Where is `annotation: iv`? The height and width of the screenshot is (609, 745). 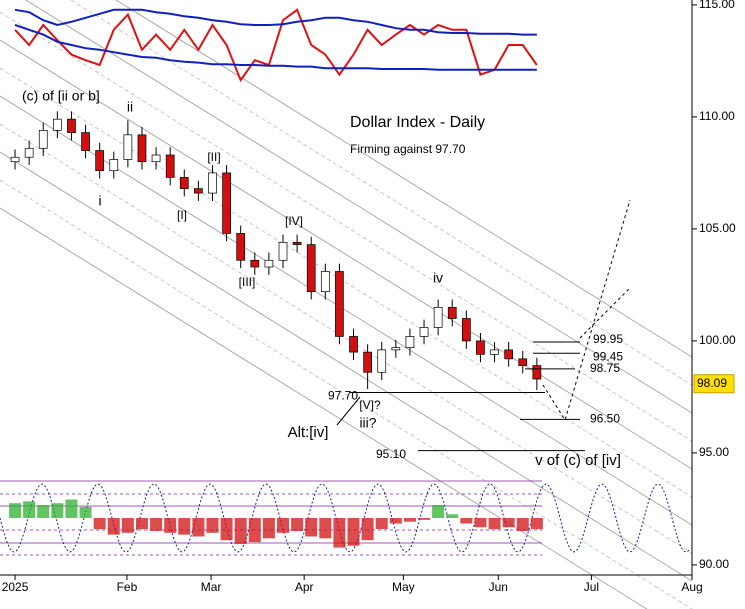 annotation: iv is located at coordinates (438, 278).